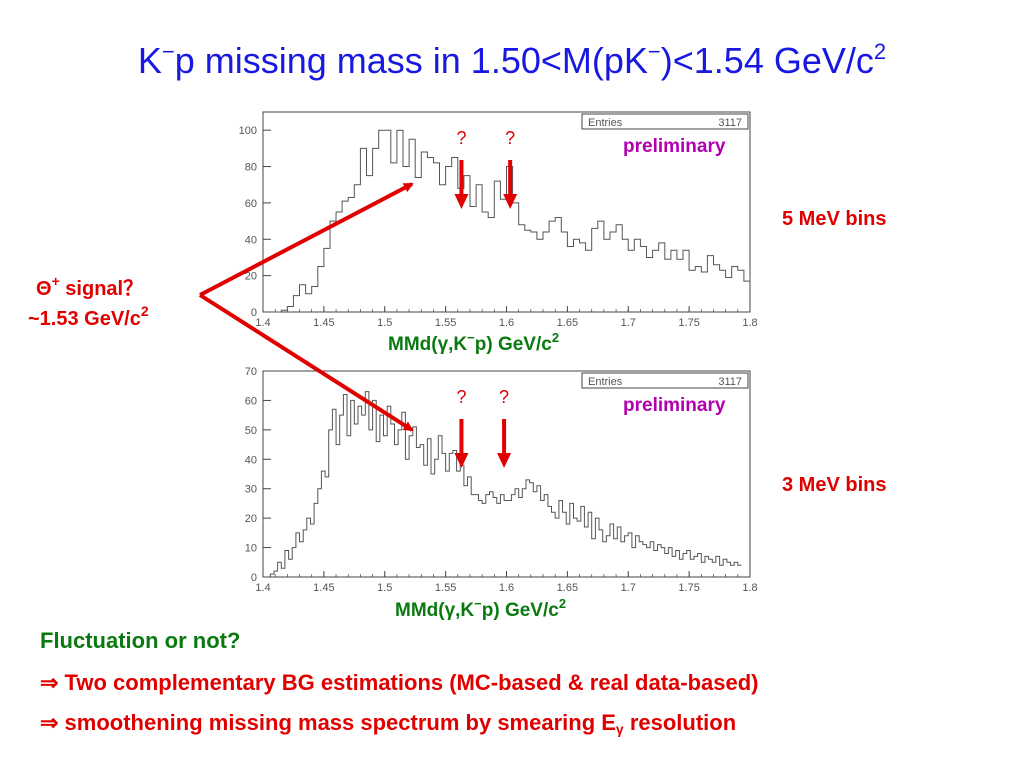  What do you see at coordinates (481, 608) in the screenshot?
I see `axis-caption-bottom: MMd(γ,K−p) GeV/c2` at bounding box center [481, 608].